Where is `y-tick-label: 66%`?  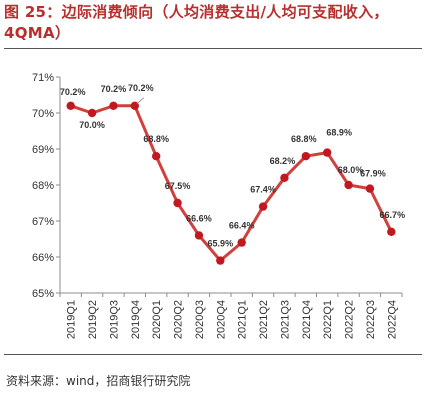
y-tick-label: 66% is located at coordinates (43, 258).